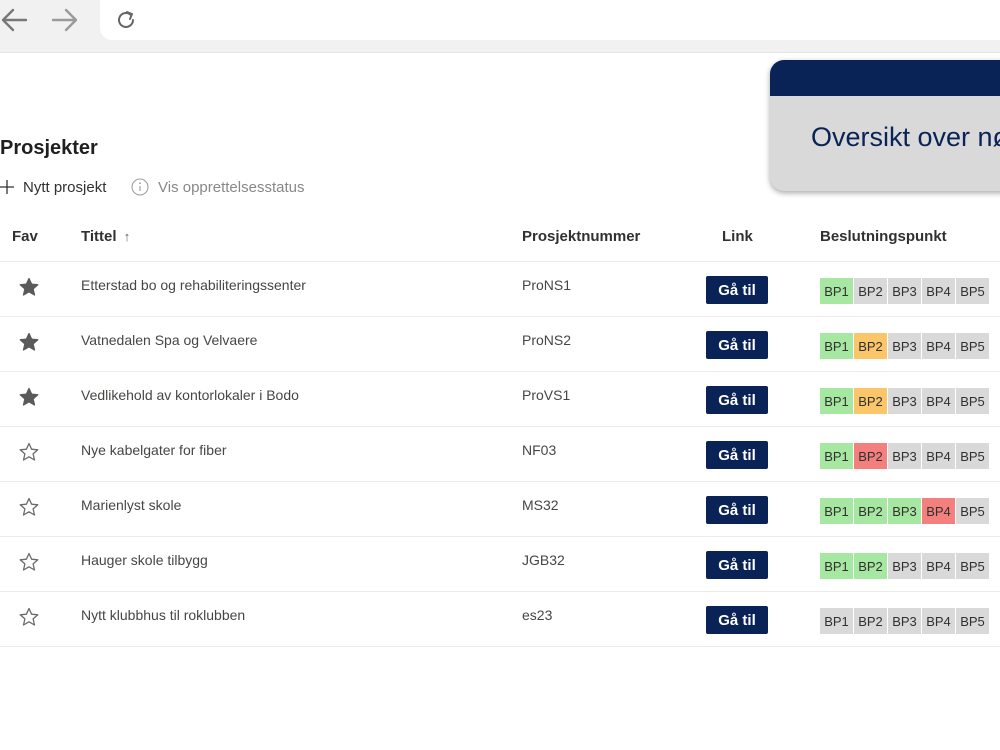 The height and width of the screenshot is (750, 1000). What do you see at coordinates (905, 137) in the screenshot?
I see `overview-card-text: Oversikt over nø` at bounding box center [905, 137].